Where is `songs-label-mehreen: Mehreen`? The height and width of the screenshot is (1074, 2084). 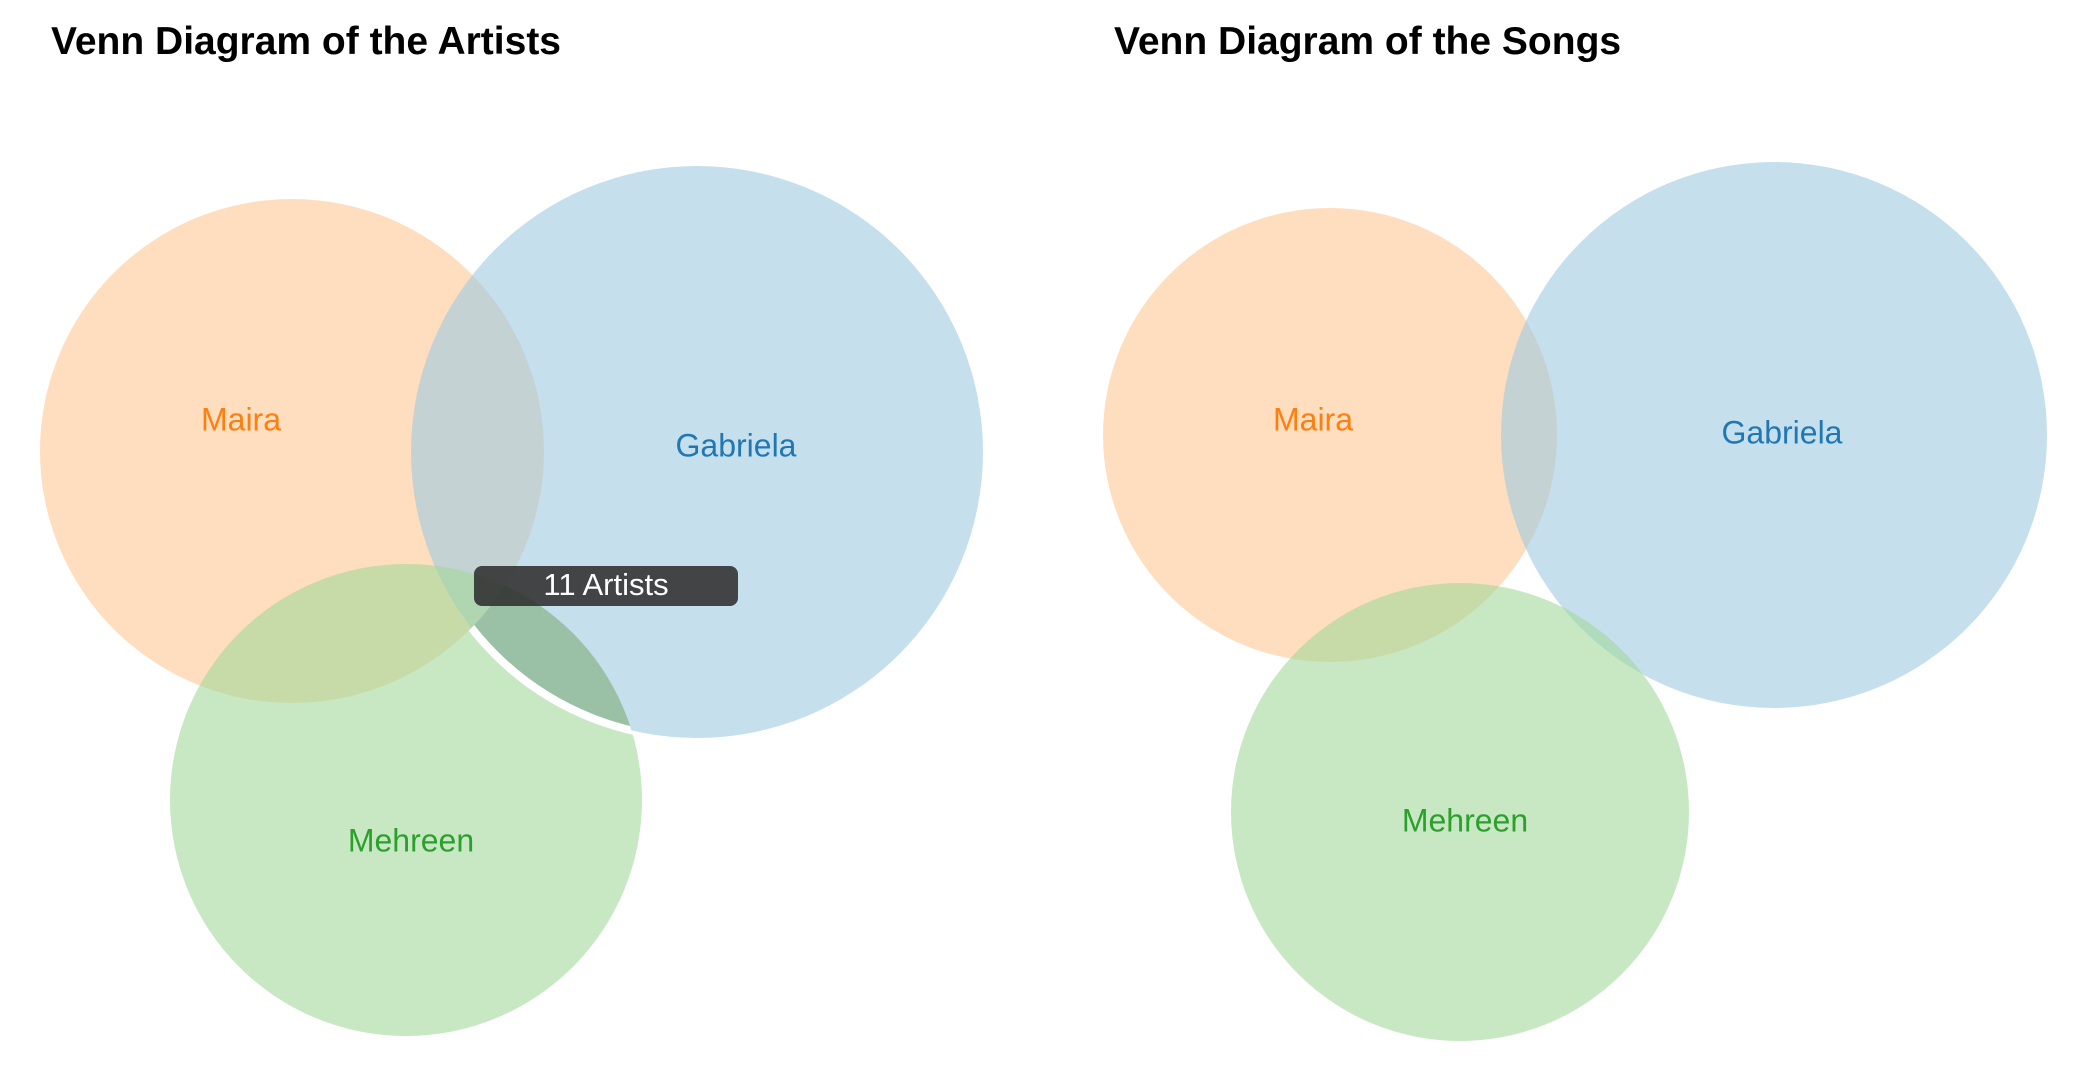
songs-label-mehreen: Mehreen is located at coordinates (1465, 820).